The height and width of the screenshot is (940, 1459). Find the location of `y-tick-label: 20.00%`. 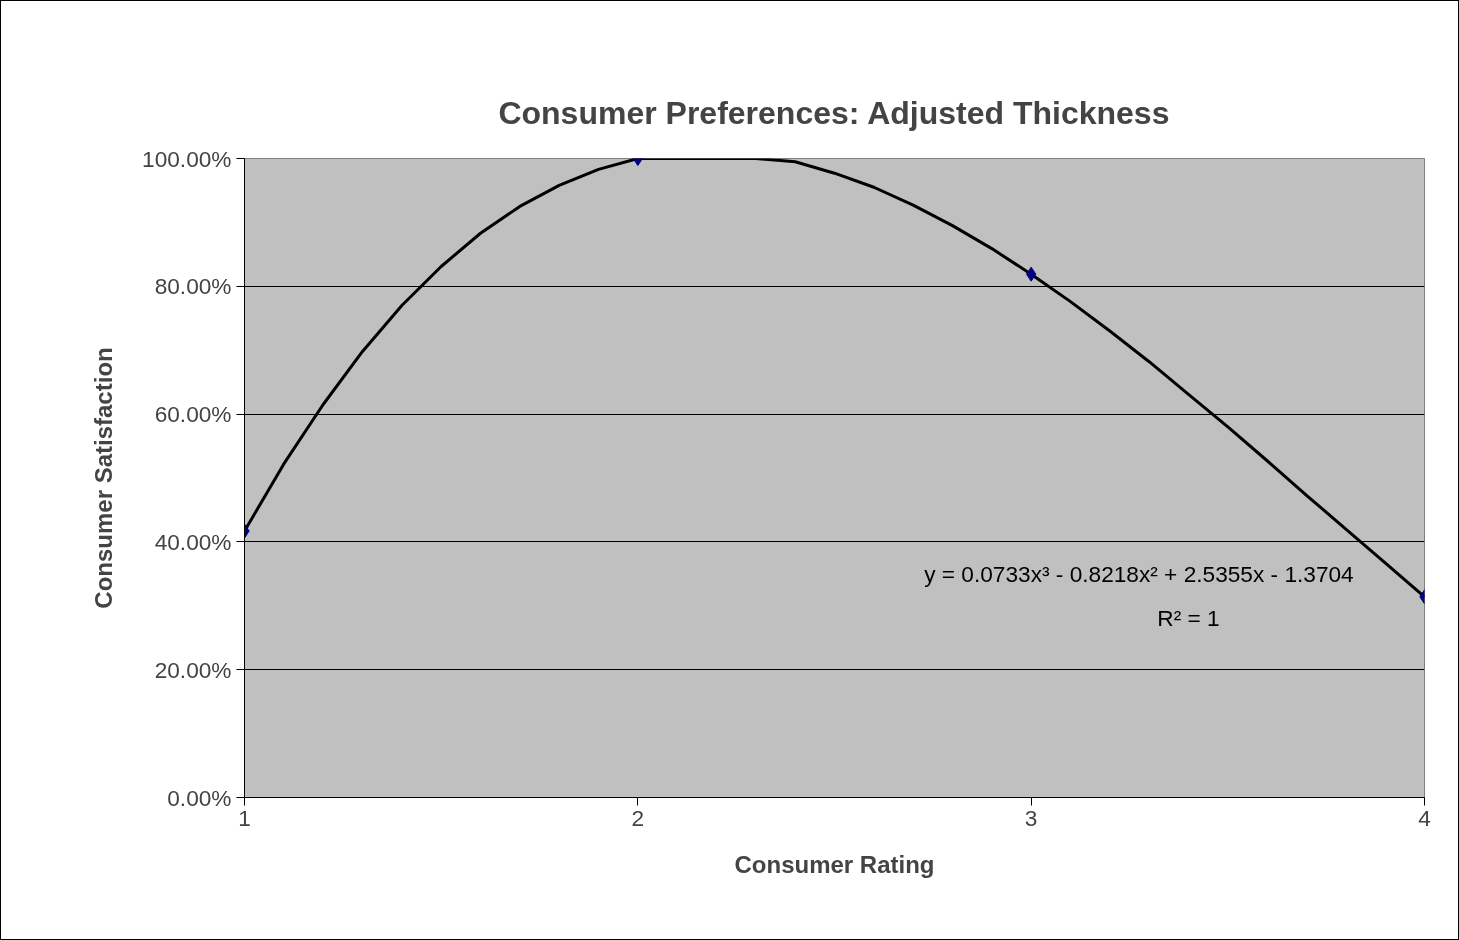

y-tick-label: 20.00% is located at coordinates (193, 669).